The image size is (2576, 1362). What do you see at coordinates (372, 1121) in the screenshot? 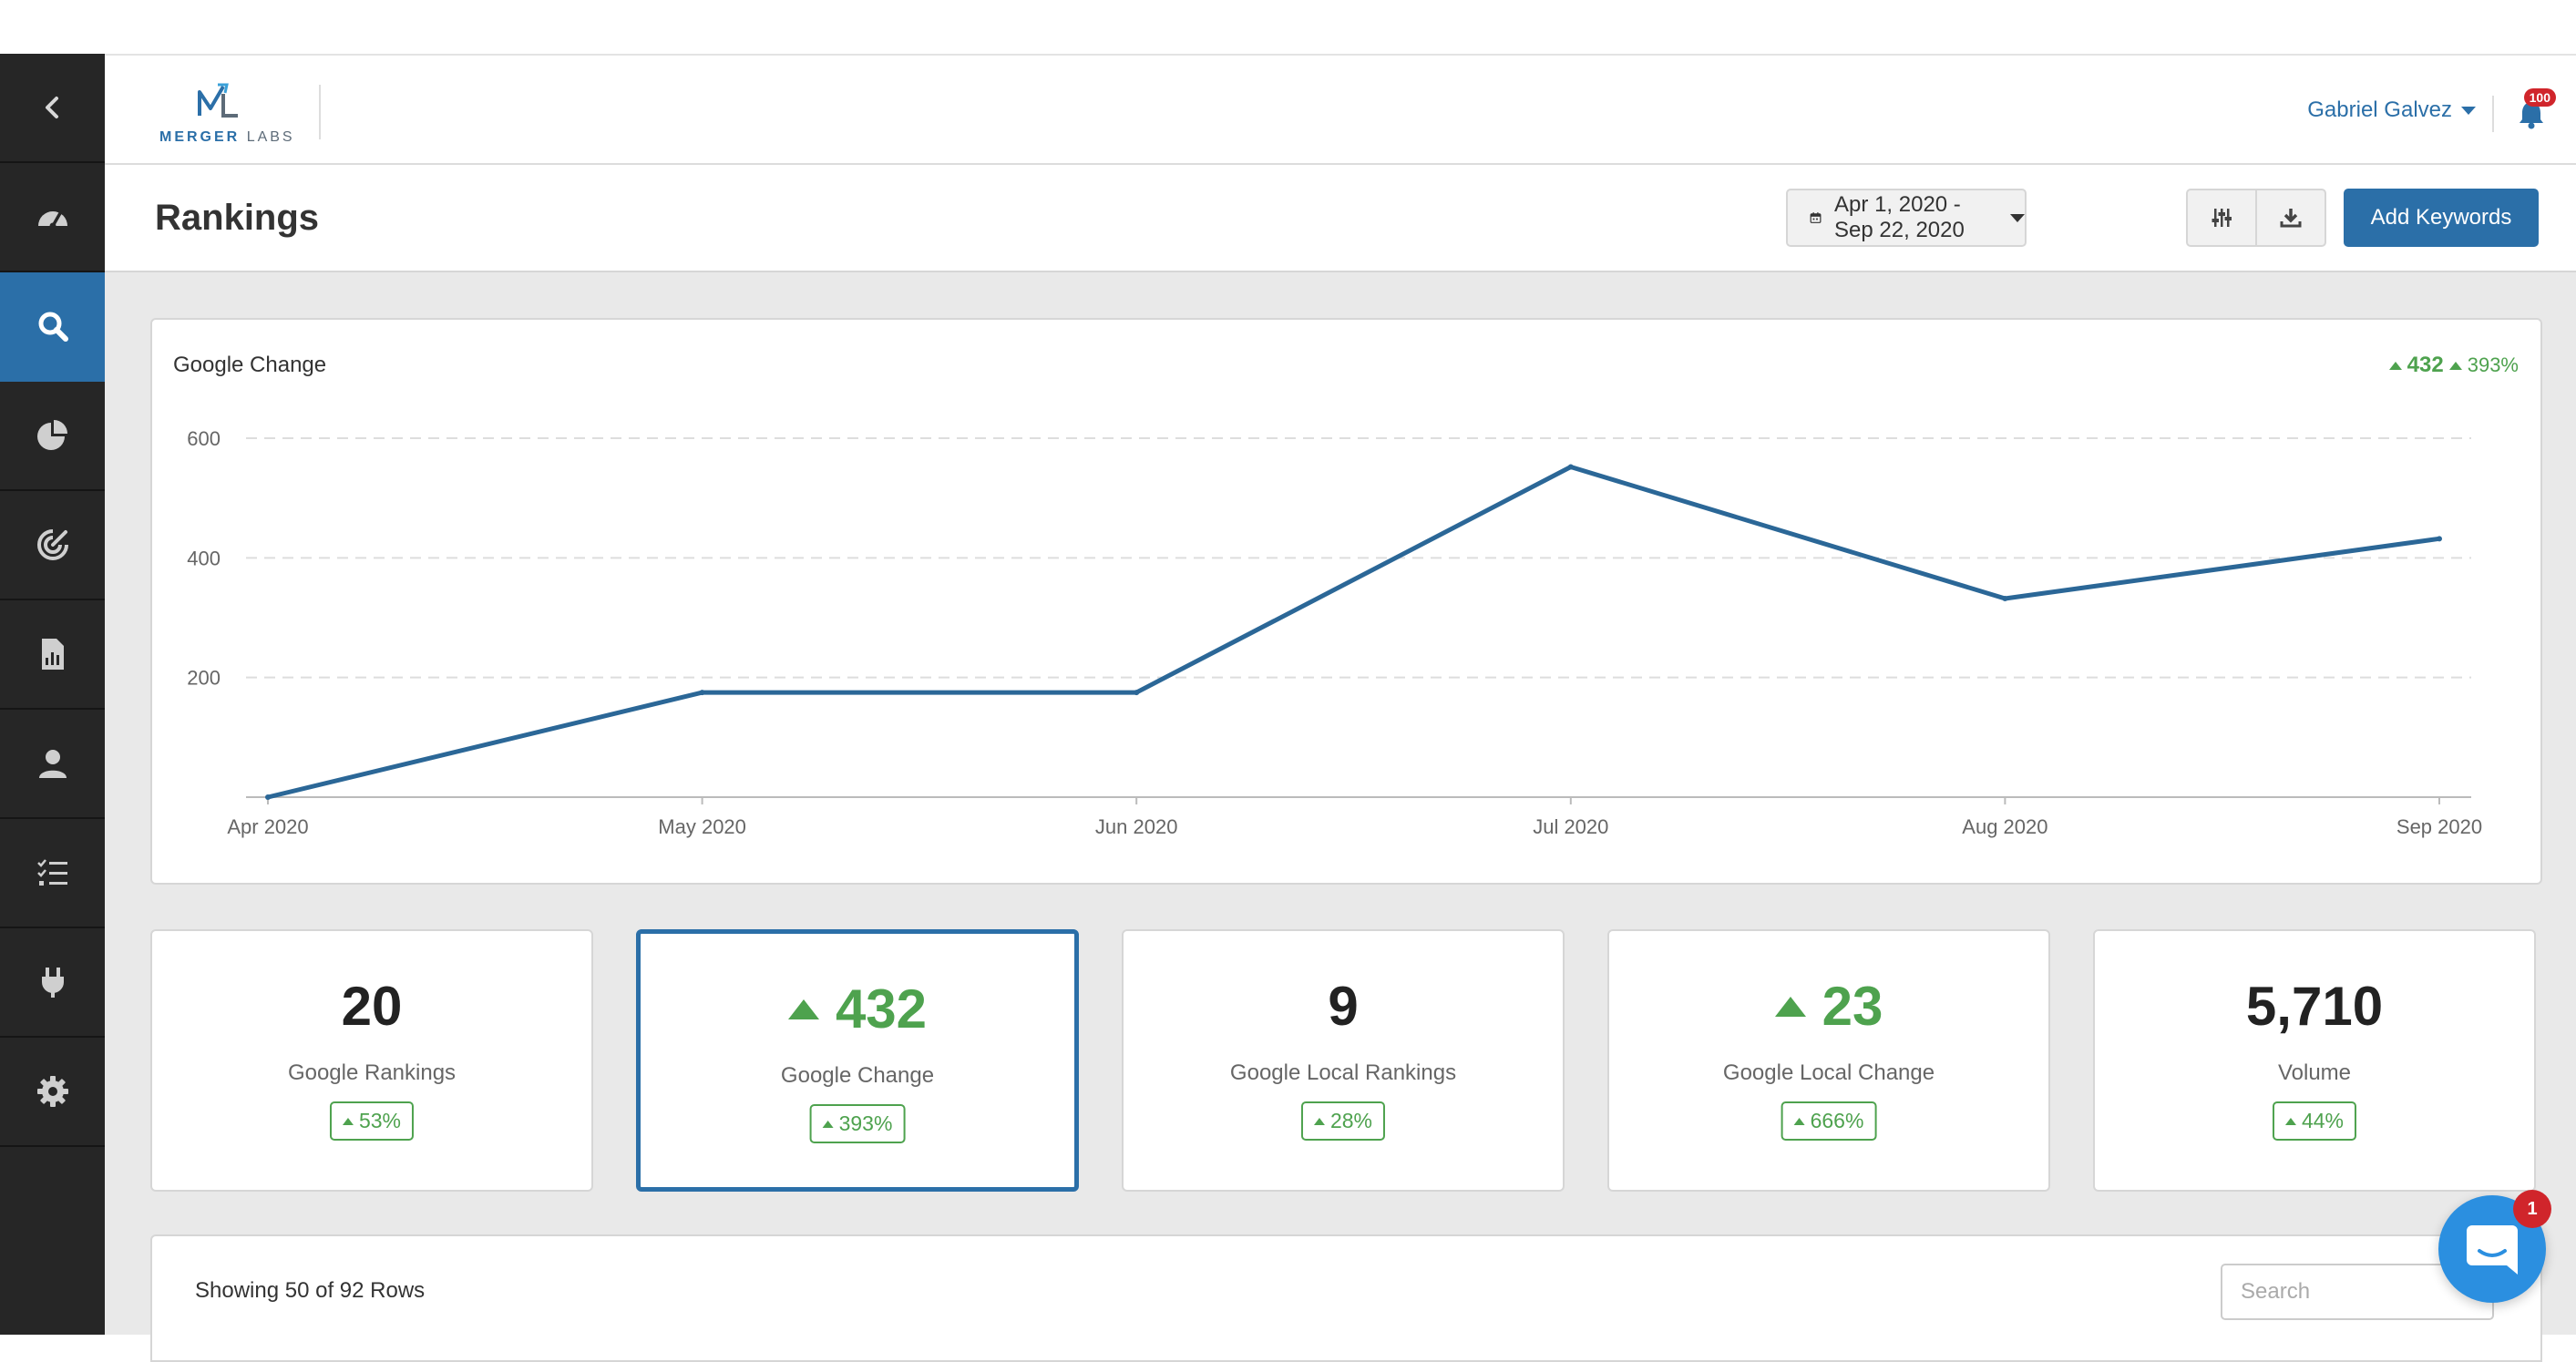
I see `kpi-change-badge: 53%` at bounding box center [372, 1121].